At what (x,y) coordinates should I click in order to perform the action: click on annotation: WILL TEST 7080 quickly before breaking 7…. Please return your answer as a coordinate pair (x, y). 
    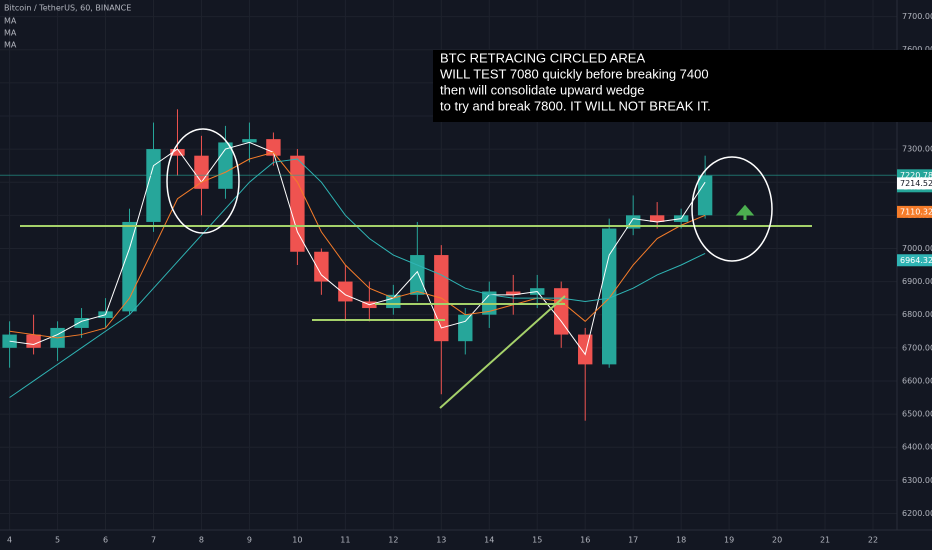
    Looking at the image, I should click on (574, 73).